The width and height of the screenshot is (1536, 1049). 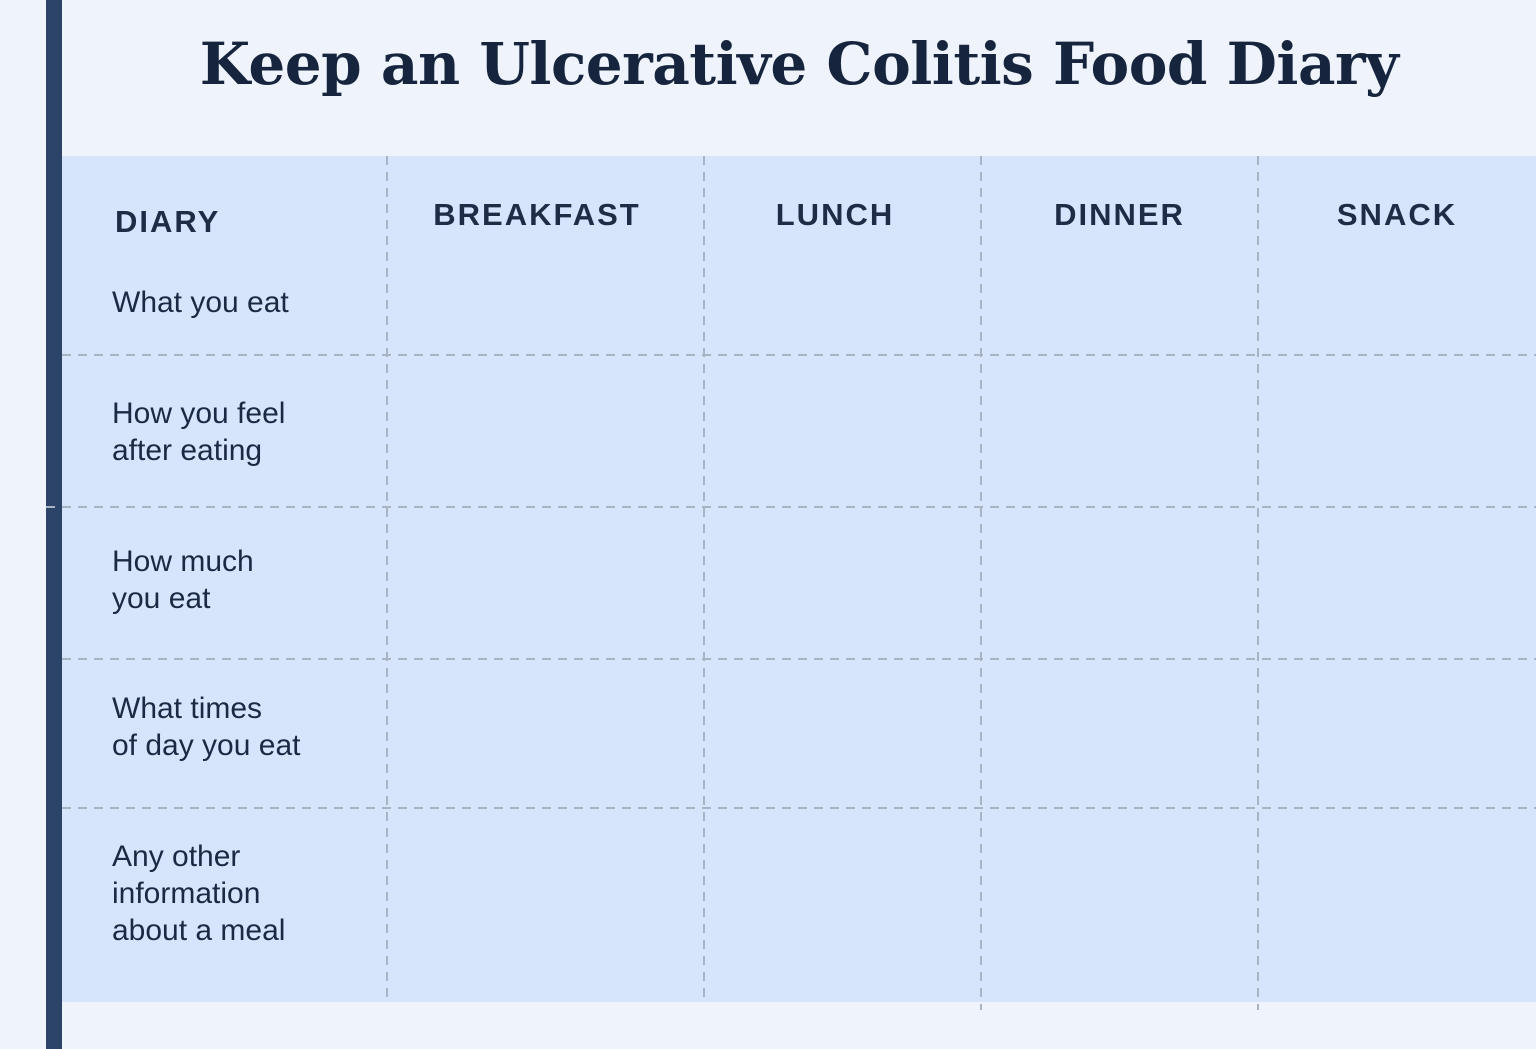 I want to click on row-label-what-times: What times of day you eat, so click(x=242, y=727).